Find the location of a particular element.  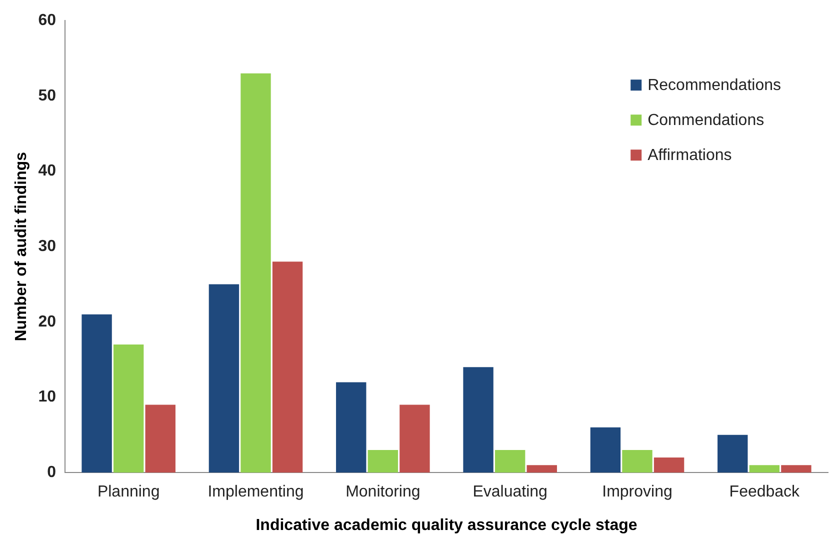

y-tick-label: 10 is located at coordinates (47, 397).